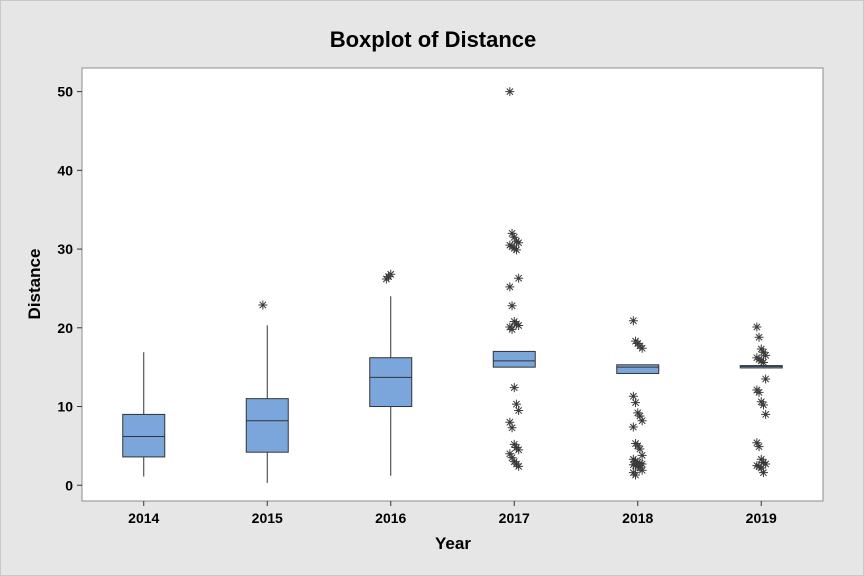 The image size is (864, 576). What do you see at coordinates (65, 249) in the screenshot?
I see `y-tick-label: 30` at bounding box center [65, 249].